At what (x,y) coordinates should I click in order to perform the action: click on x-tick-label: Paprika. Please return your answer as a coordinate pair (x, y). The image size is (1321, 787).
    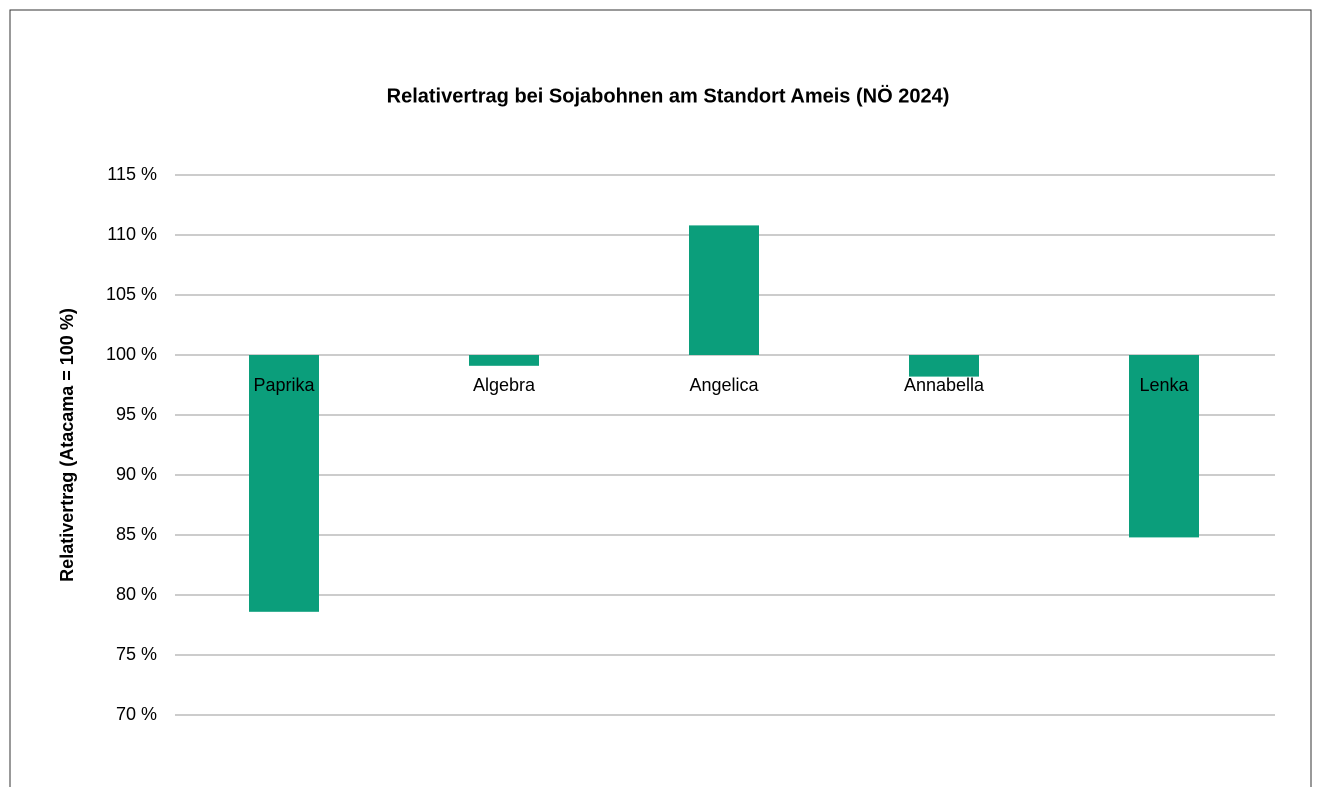
    Looking at the image, I should click on (284, 385).